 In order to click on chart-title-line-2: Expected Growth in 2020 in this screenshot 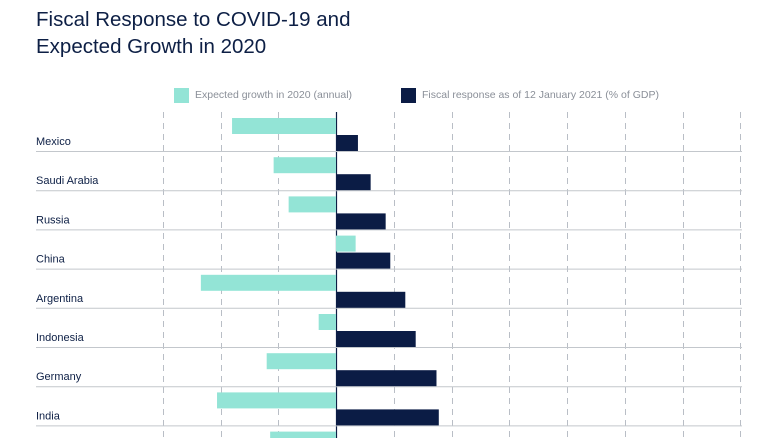, I will do `click(151, 46)`.